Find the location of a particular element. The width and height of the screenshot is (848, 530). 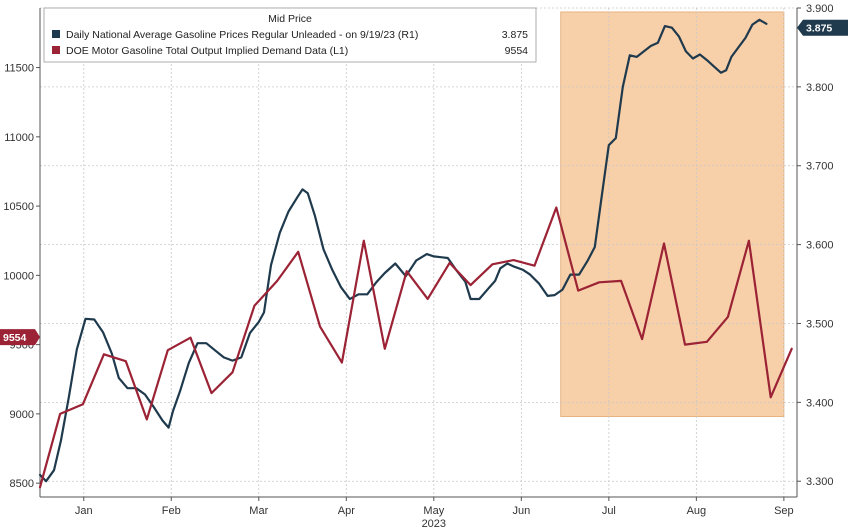

x-tick-label: Apr is located at coordinates (346, 511).